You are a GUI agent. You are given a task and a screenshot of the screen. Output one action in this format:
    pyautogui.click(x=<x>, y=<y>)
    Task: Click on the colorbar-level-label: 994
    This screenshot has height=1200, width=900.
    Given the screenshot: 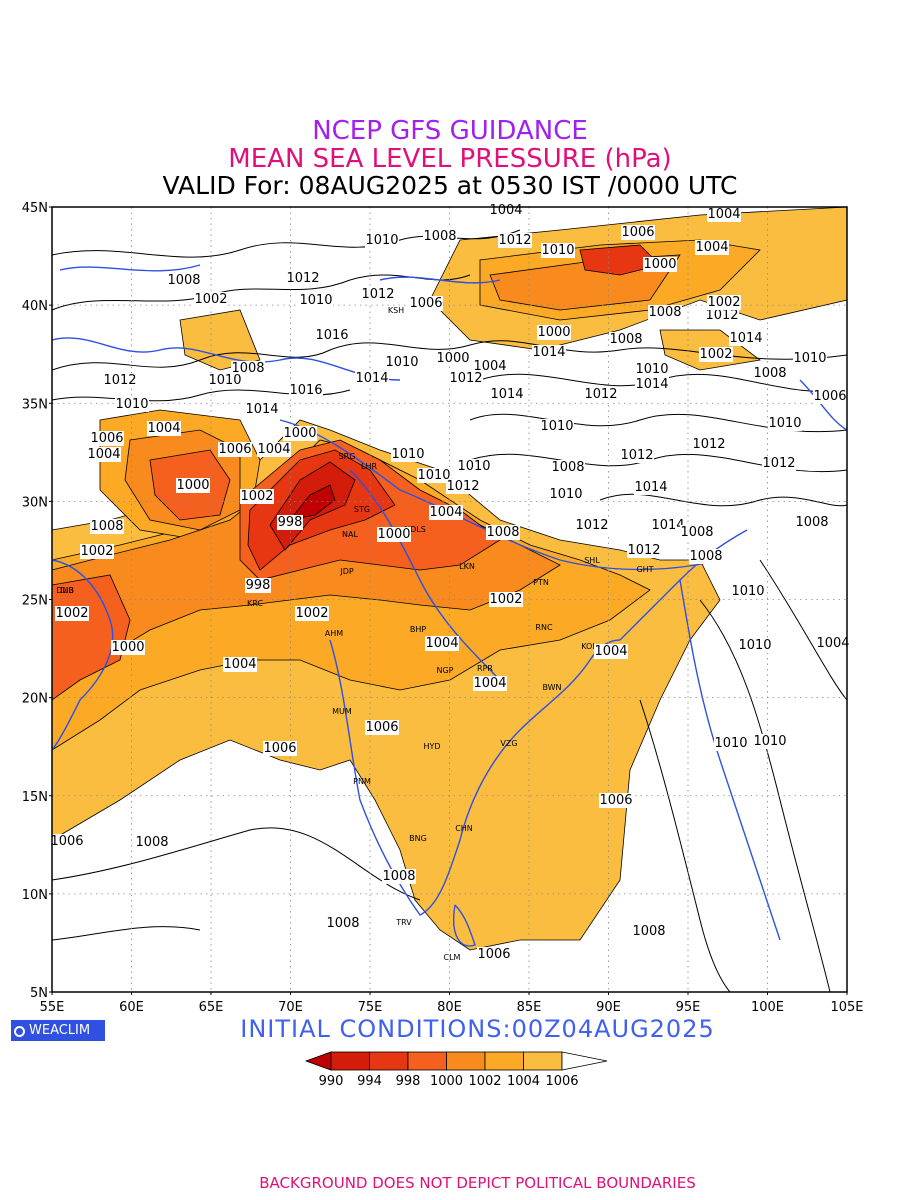 What is the action you would take?
    pyautogui.click(x=369, y=1081)
    